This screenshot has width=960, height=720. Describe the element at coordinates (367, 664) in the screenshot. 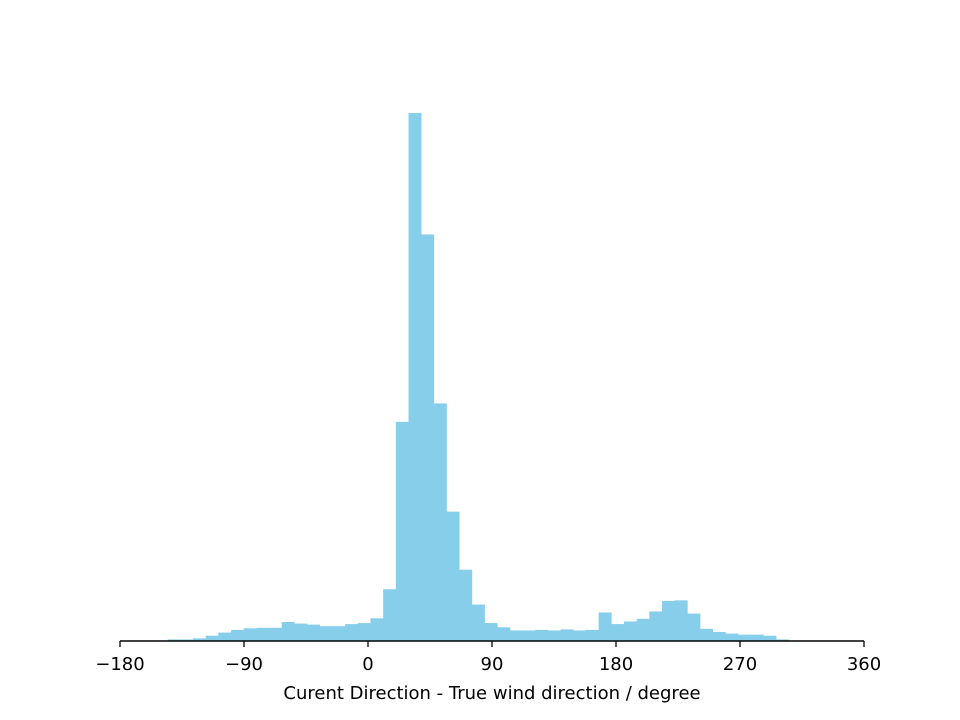

I see `x-tick-label: 0` at that location.